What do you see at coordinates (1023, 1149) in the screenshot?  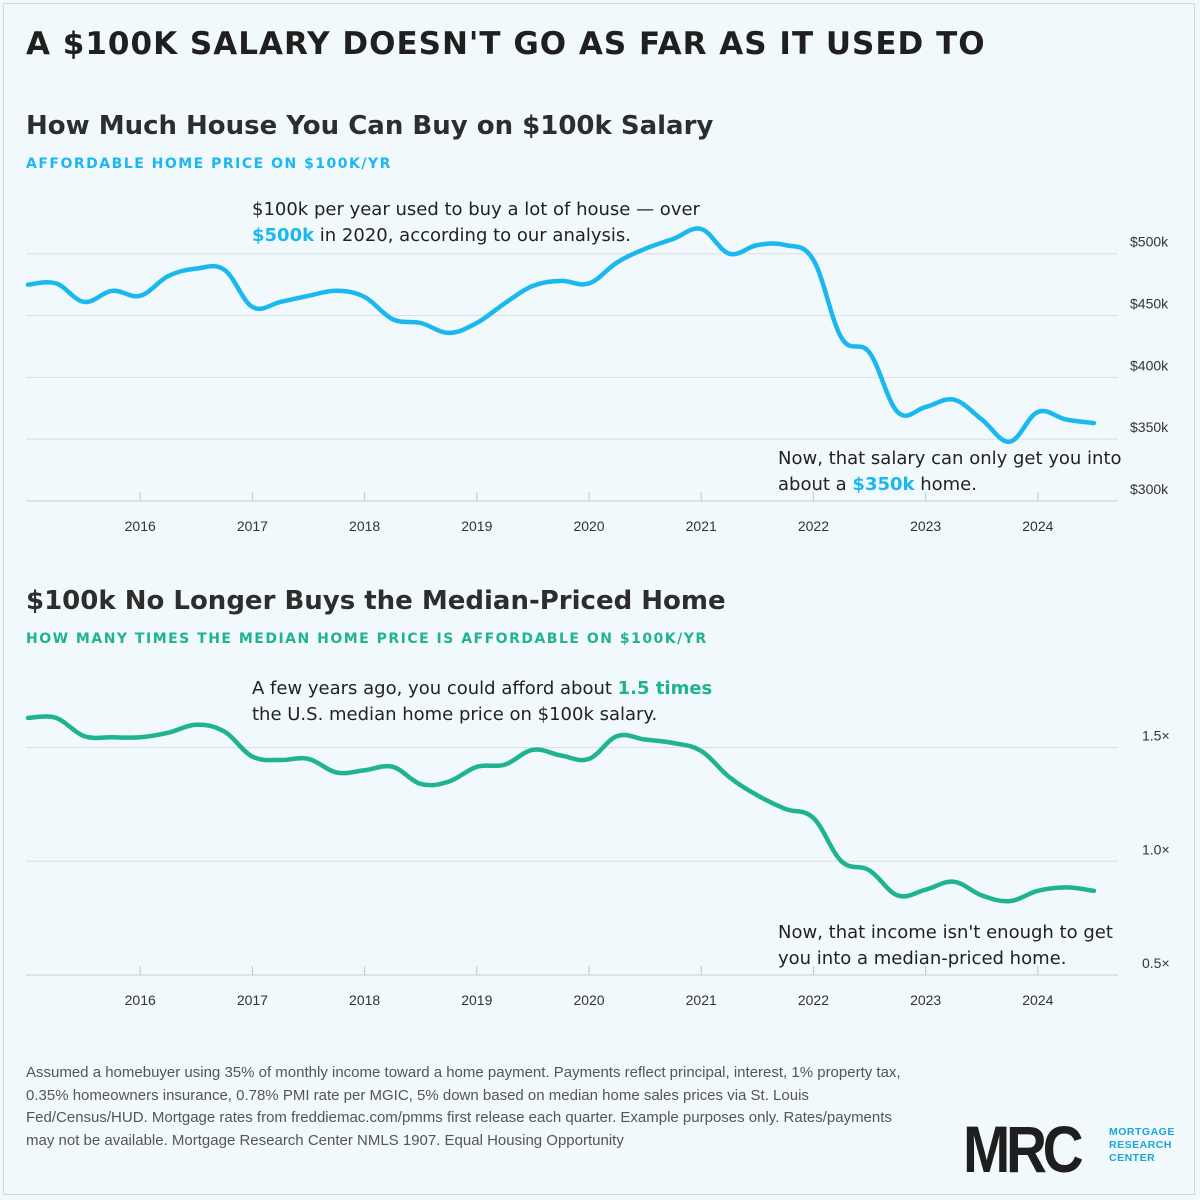 I see `logo-mark: MRC` at bounding box center [1023, 1149].